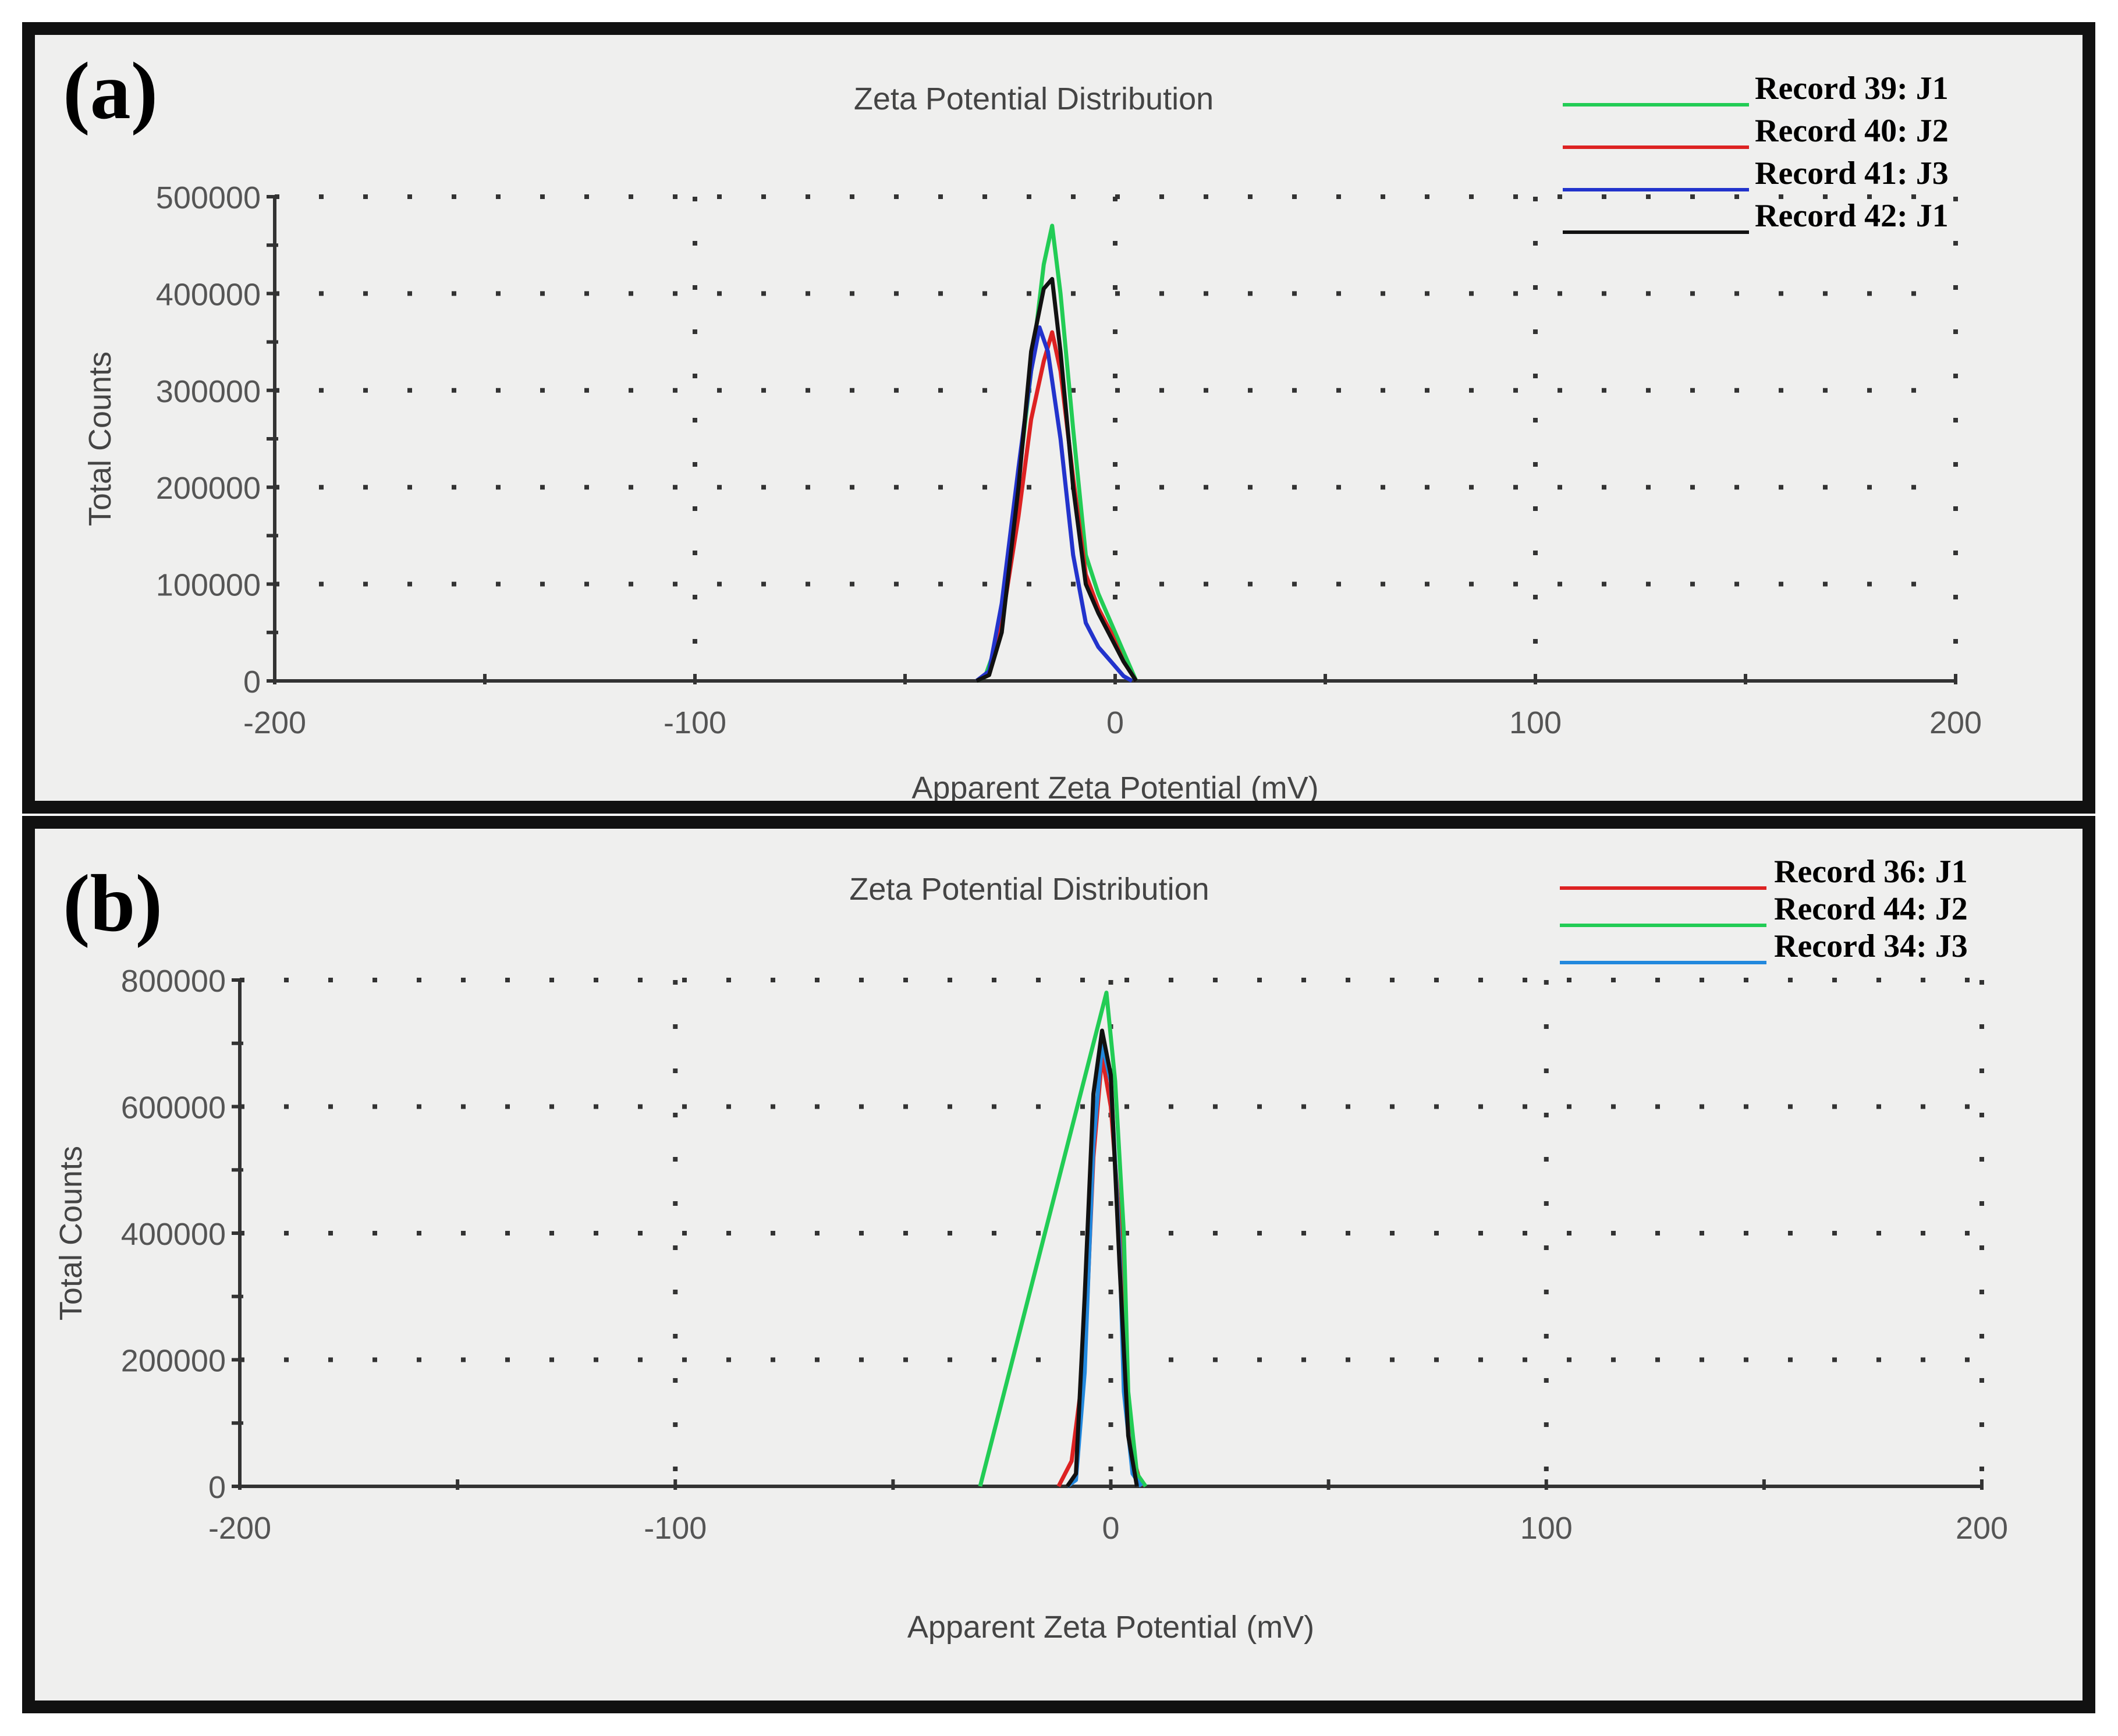 Image resolution: width=2118 pixels, height=1736 pixels. What do you see at coordinates (1852, 216) in the screenshot?
I see `legend-entry-4: Record 42: J1` at bounding box center [1852, 216].